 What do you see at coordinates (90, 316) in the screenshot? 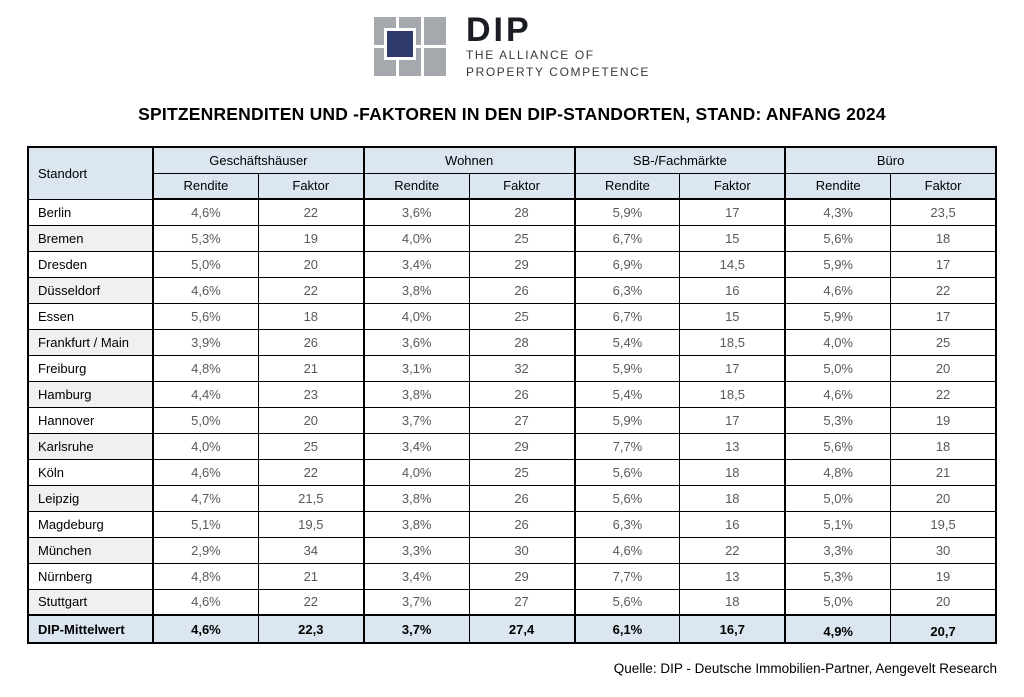
I see `standort-cell: Essen` at bounding box center [90, 316].